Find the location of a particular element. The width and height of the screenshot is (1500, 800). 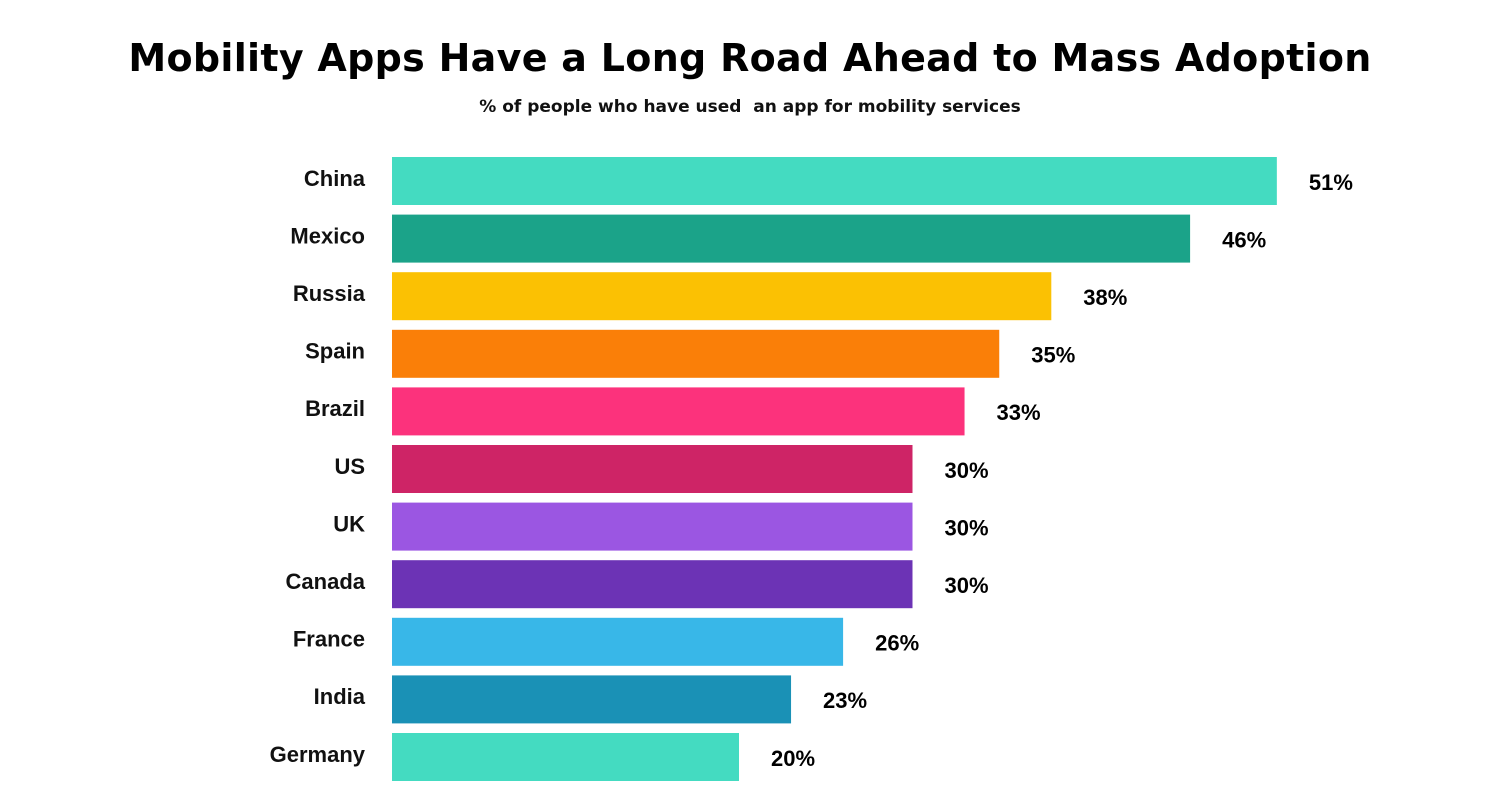

bar-uk is located at coordinates (652, 526).